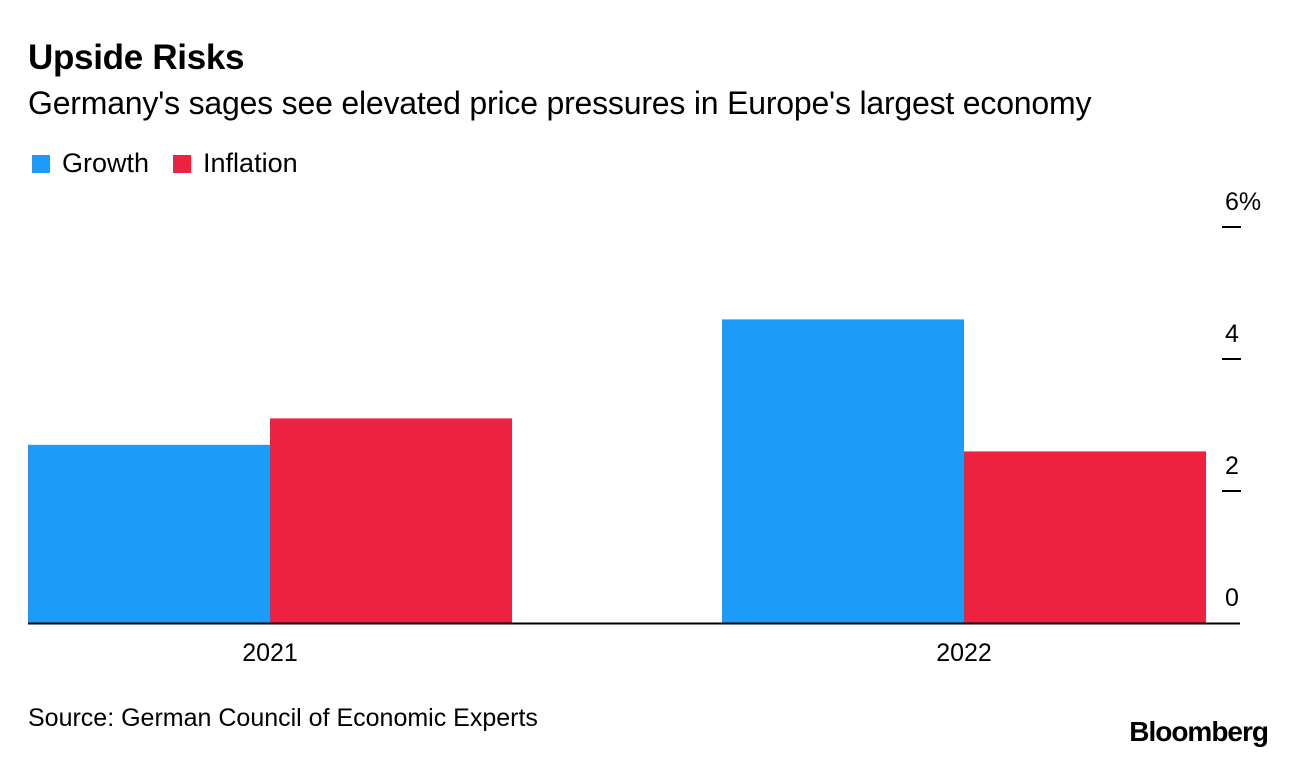 This screenshot has height=760, width=1296. I want to click on y-tick-label-4: 4, so click(1232, 334).